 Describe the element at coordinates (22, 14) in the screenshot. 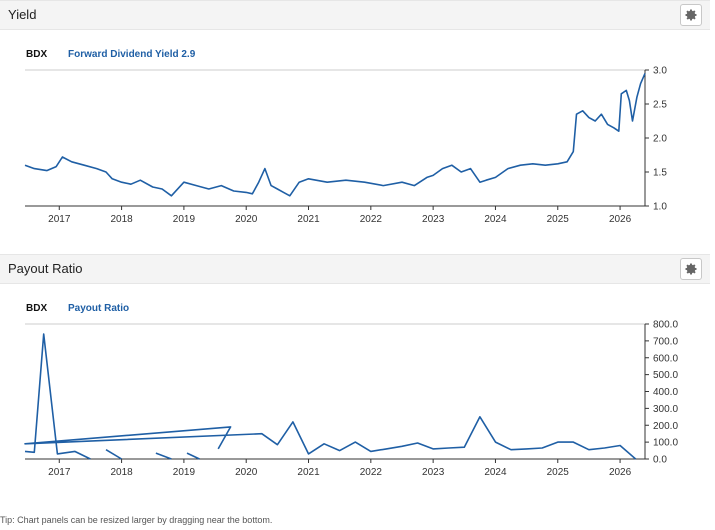

I see `yield-panel-title: Yield` at that location.